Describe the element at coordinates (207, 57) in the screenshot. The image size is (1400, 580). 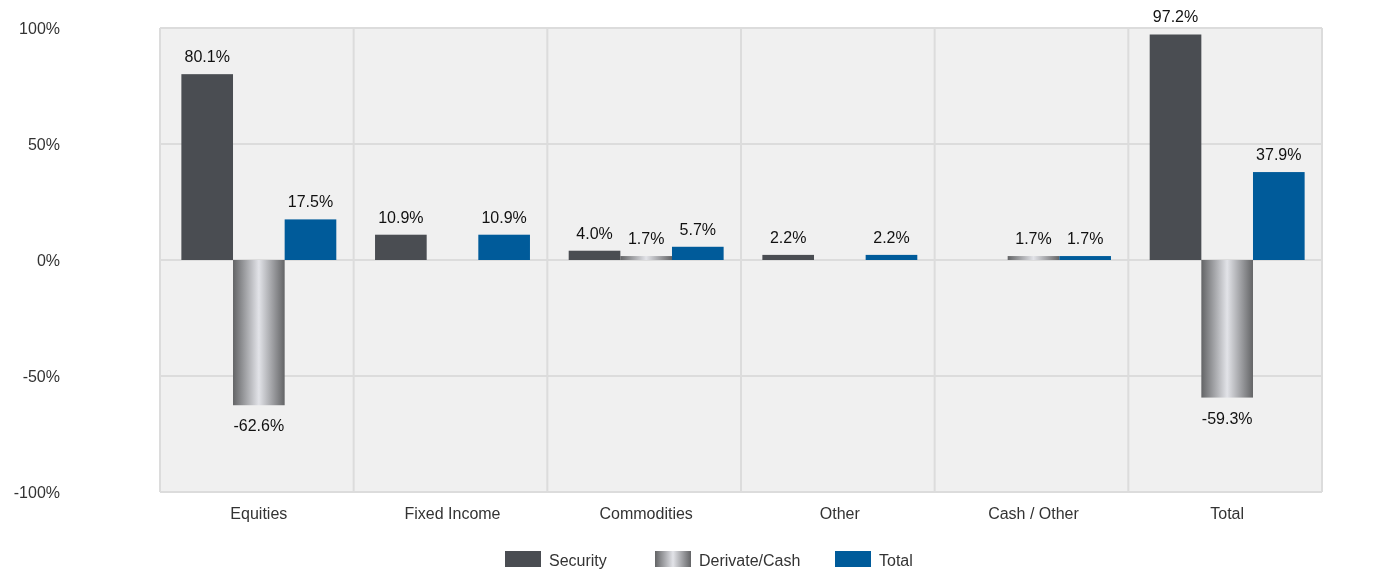
I see `data-label: 80.1%` at that location.